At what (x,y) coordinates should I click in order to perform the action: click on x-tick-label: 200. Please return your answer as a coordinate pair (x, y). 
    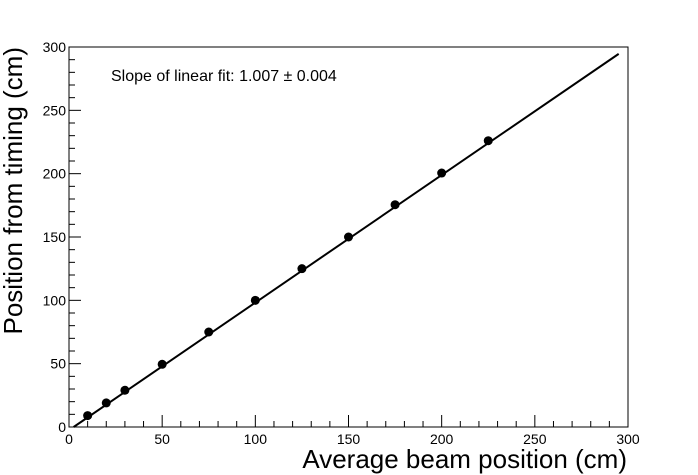
    Looking at the image, I should click on (442, 439).